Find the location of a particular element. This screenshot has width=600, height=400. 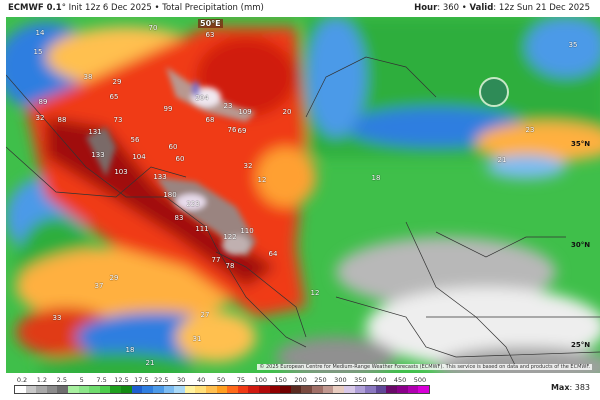

legend-tick-label: 150 is located at coordinates (280, 380).